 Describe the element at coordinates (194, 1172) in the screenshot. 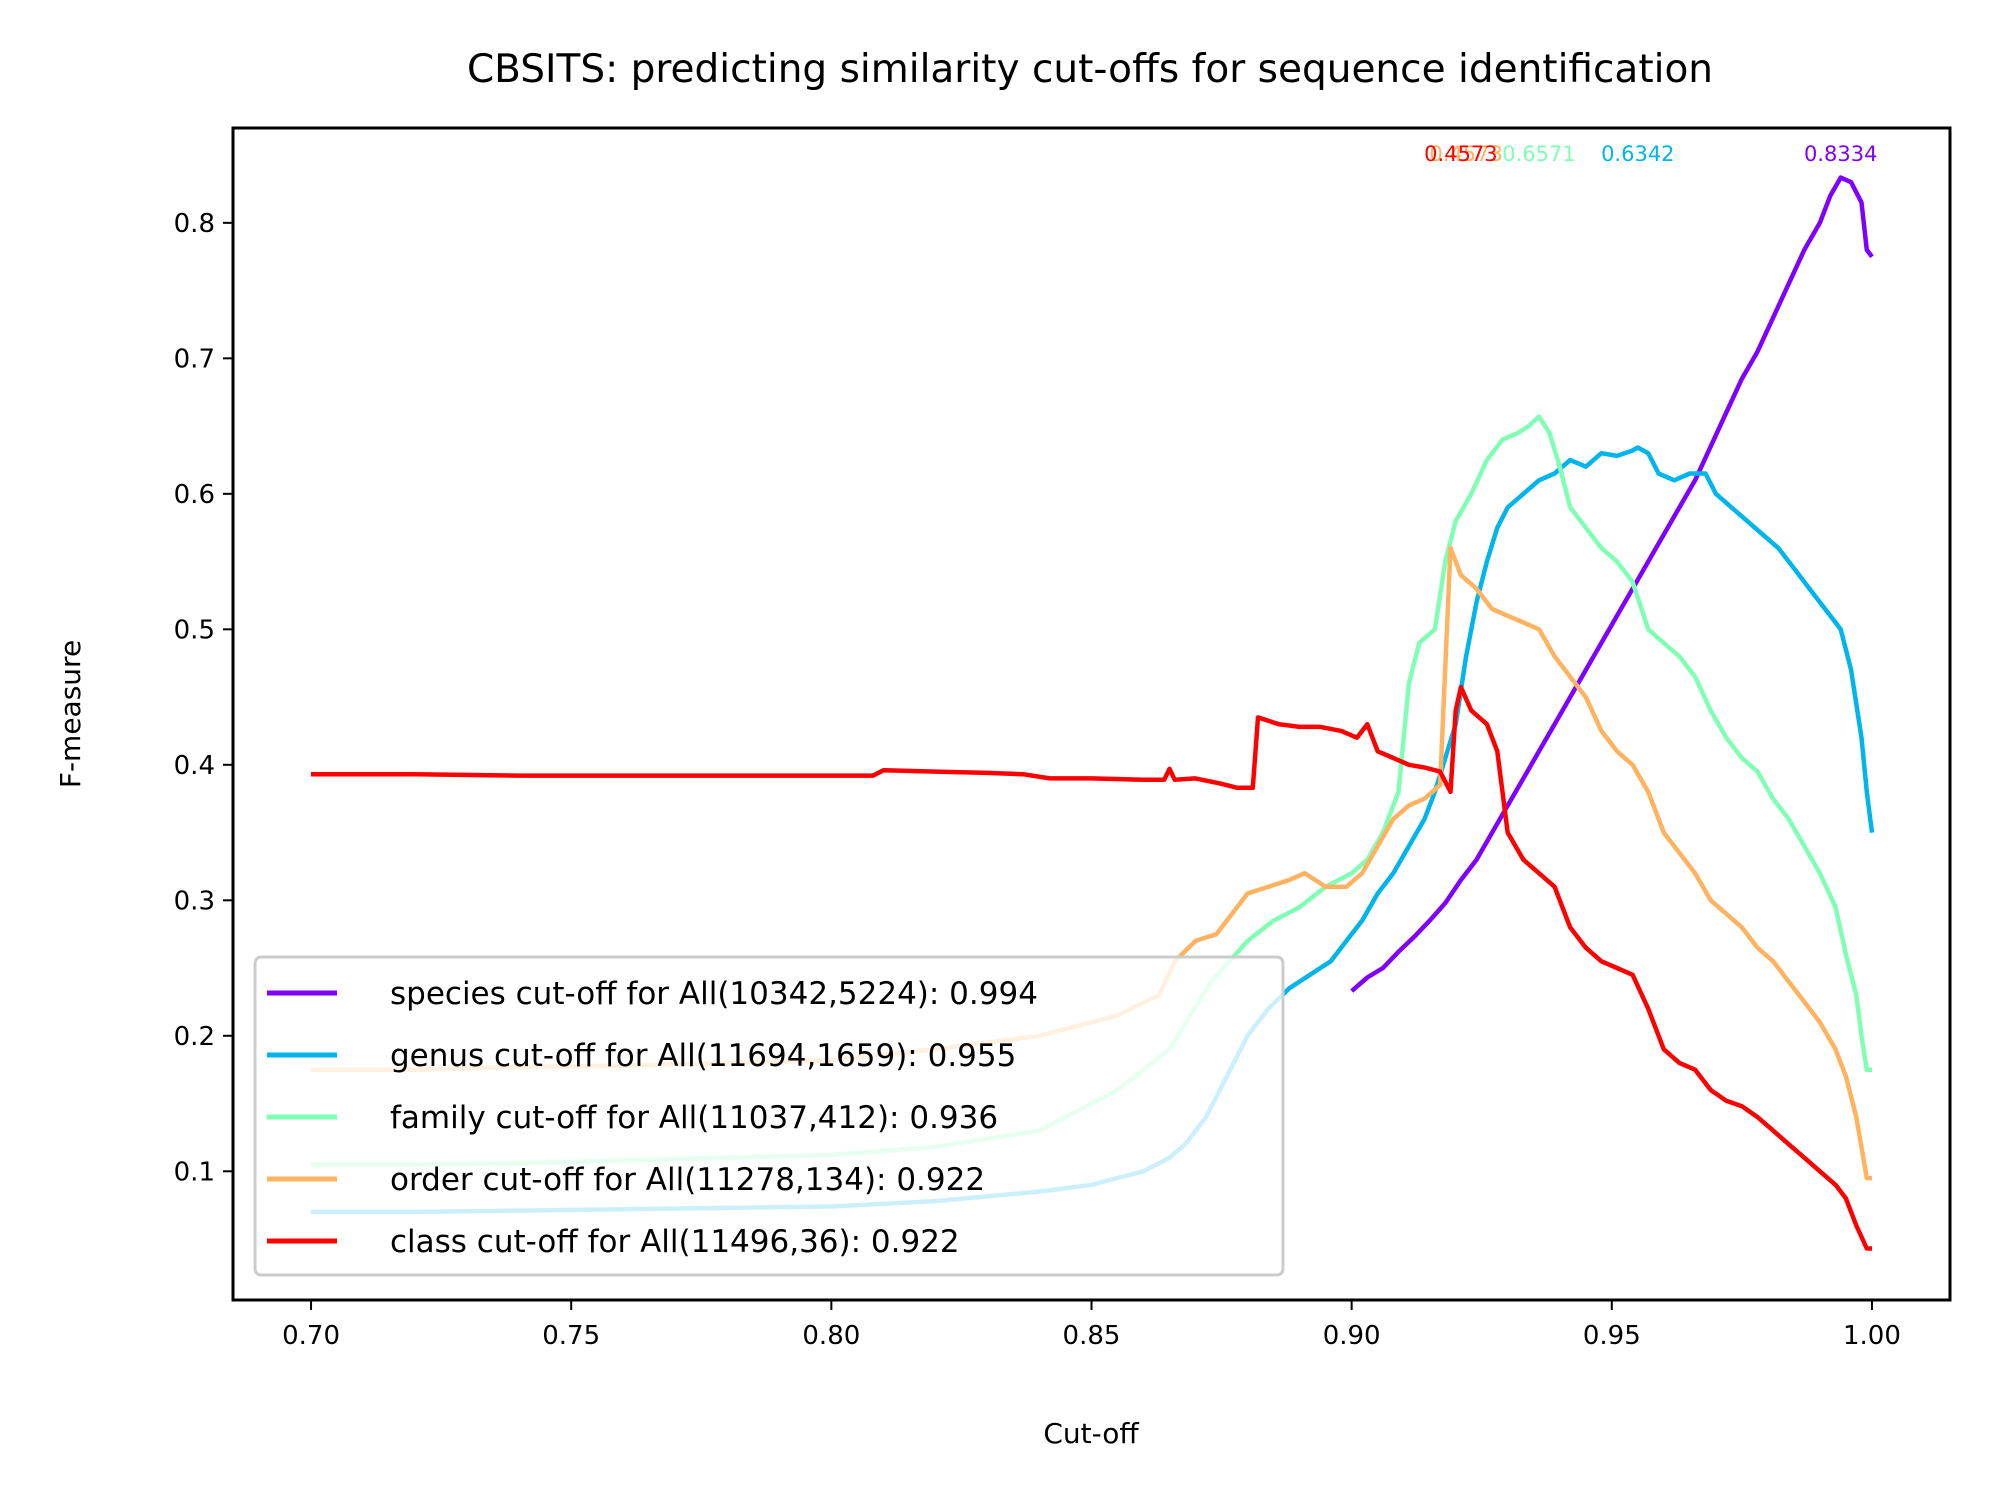

I see `y-tick-label: 0.1` at that location.